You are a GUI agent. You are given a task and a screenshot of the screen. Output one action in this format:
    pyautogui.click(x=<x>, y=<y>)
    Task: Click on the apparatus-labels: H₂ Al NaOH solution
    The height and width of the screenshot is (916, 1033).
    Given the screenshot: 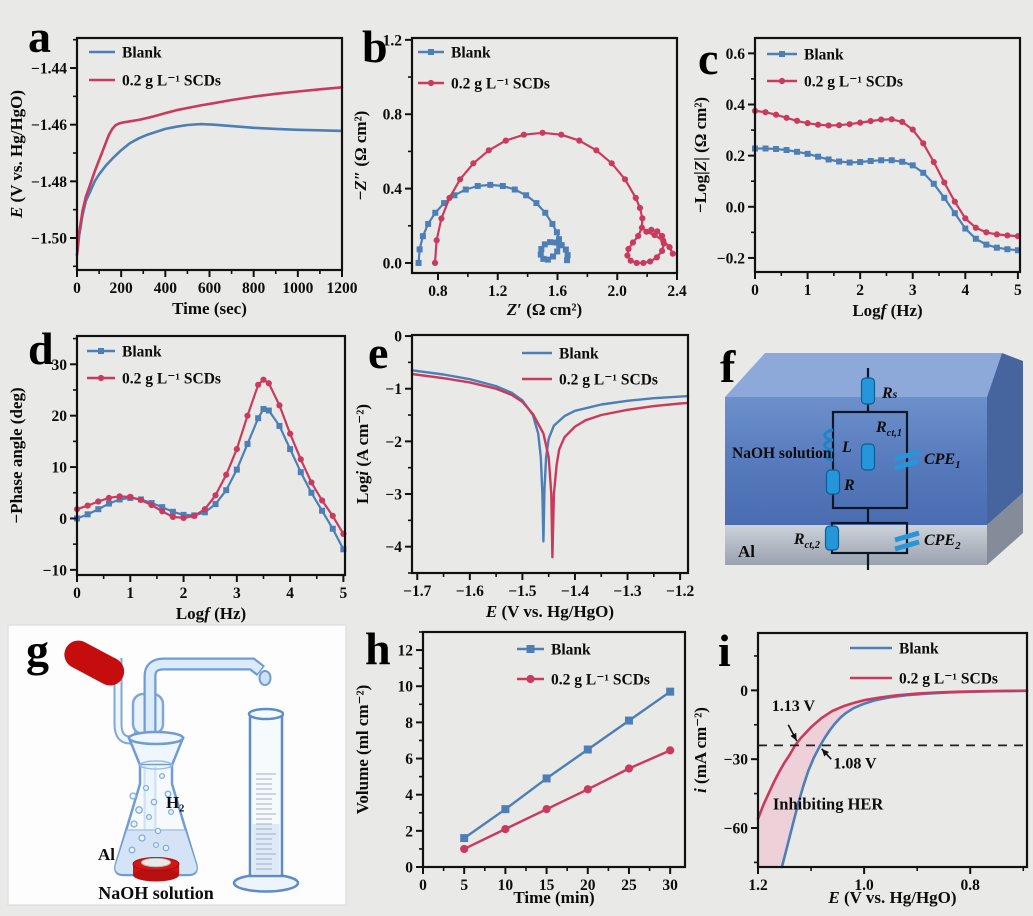 What is the action you would take?
    pyautogui.click(x=156, y=848)
    